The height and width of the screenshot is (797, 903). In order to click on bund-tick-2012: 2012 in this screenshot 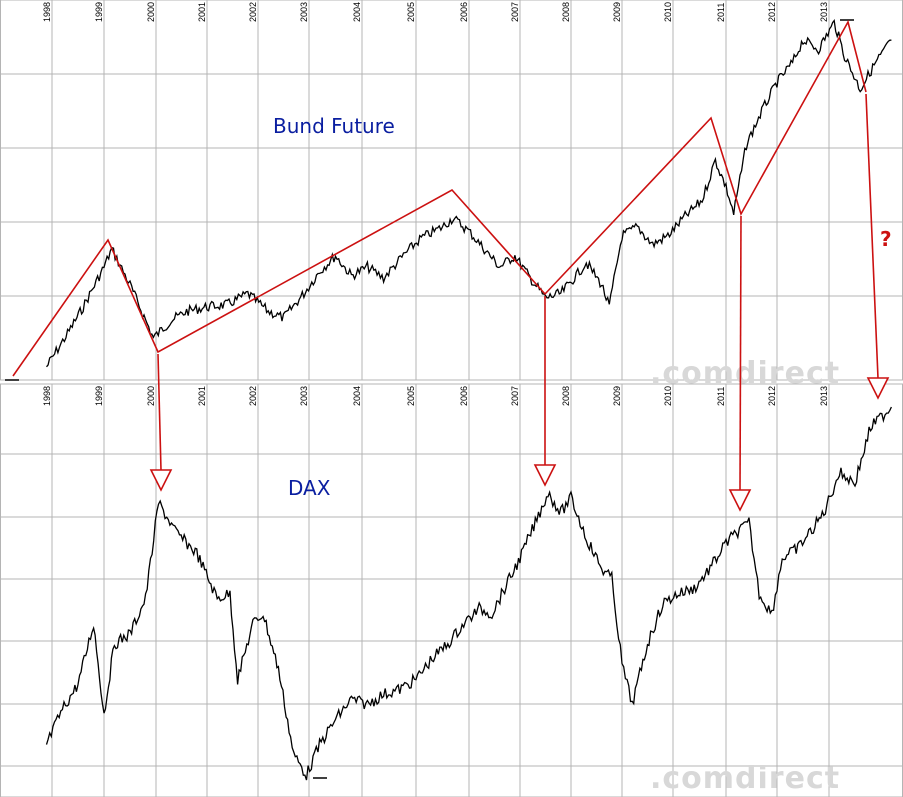, I will do `click(772, 12)`.